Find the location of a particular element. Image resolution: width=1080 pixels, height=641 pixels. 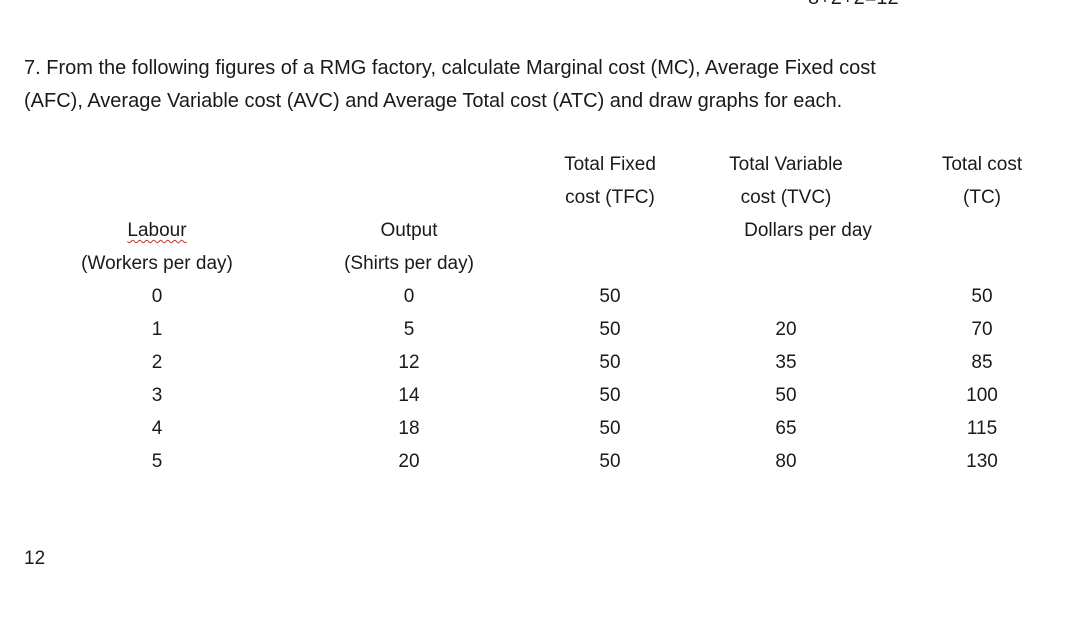

cut-off-marks-text: 8+2+2=12 is located at coordinates (853, 4).